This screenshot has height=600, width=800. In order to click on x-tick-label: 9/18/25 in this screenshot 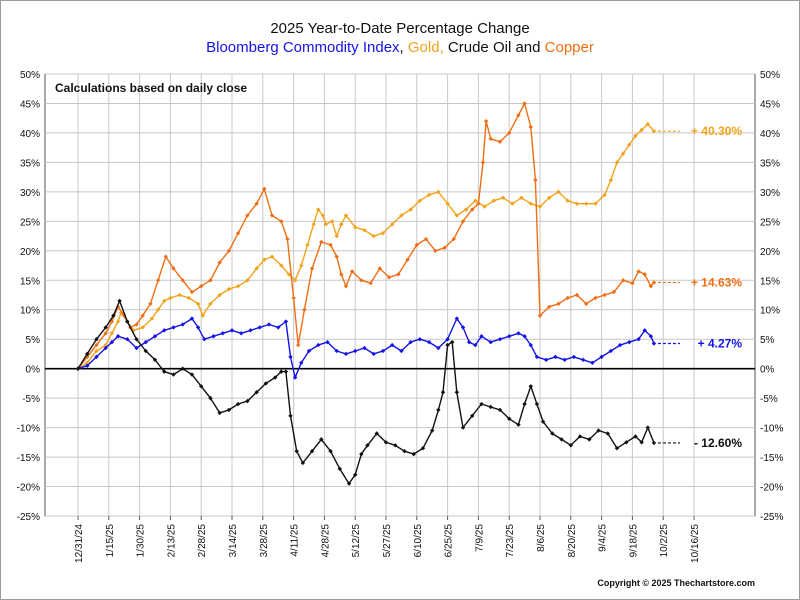, I will do `click(633, 541)`.